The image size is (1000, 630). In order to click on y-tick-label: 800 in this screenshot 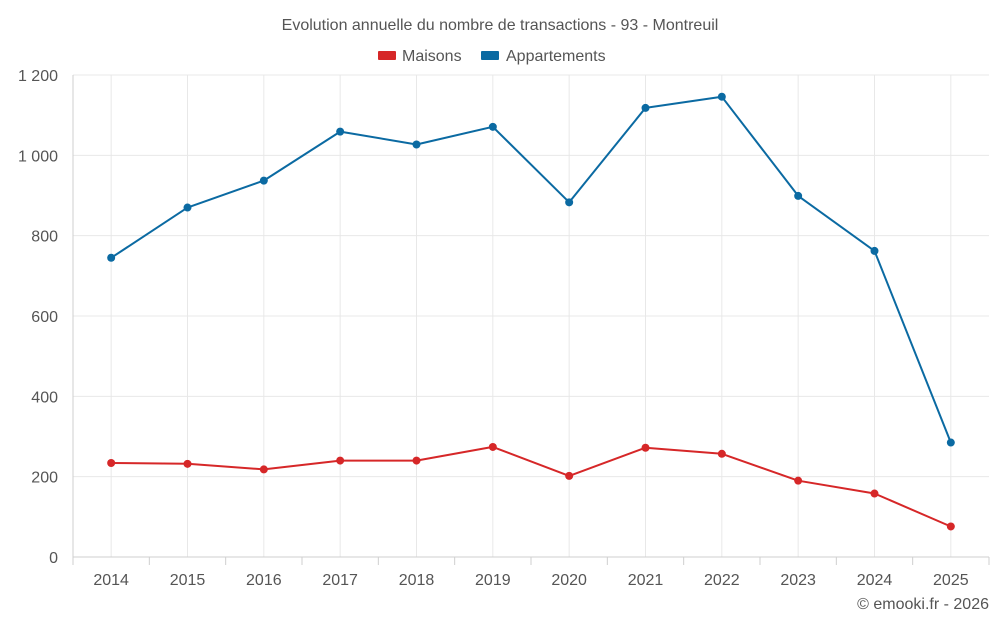, I will do `click(44, 237)`.